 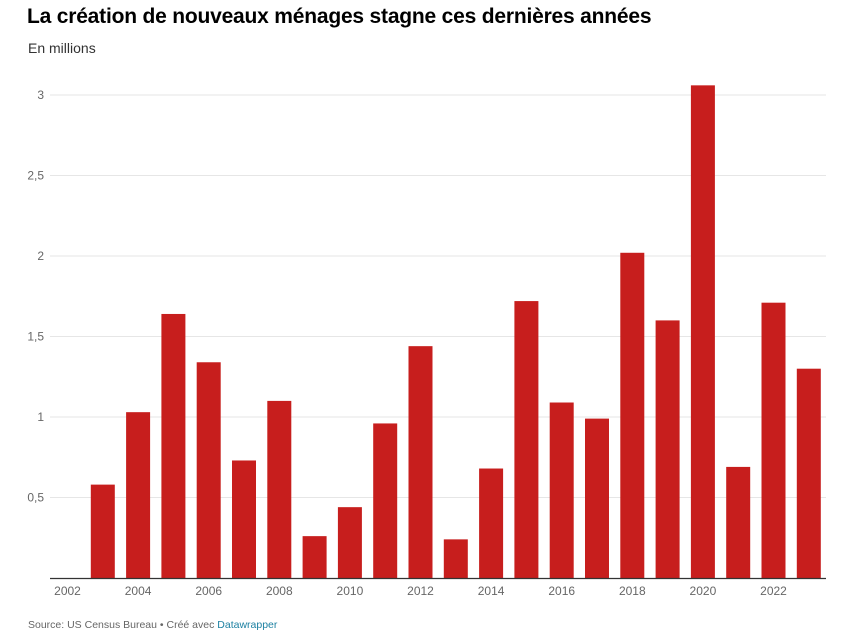 What do you see at coordinates (561, 490) in the screenshot?
I see `bar-2016` at bounding box center [561, 490].